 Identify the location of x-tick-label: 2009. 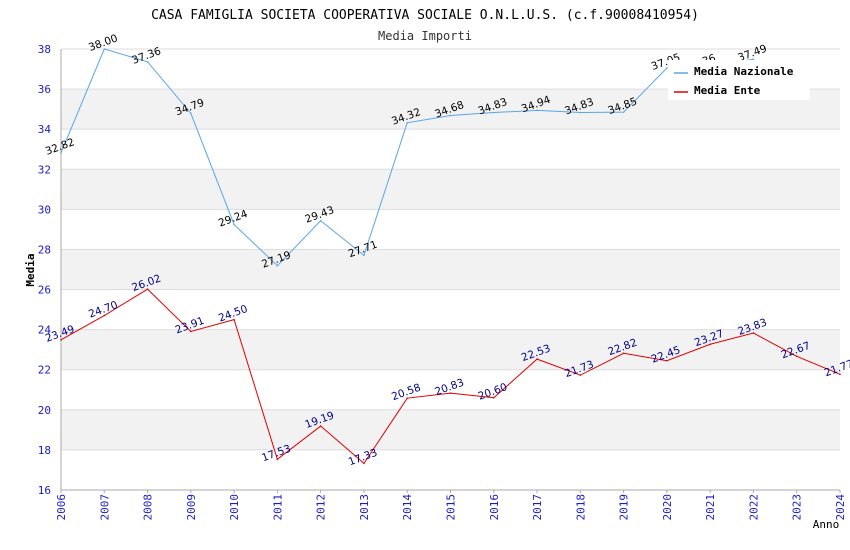
(191, 507).